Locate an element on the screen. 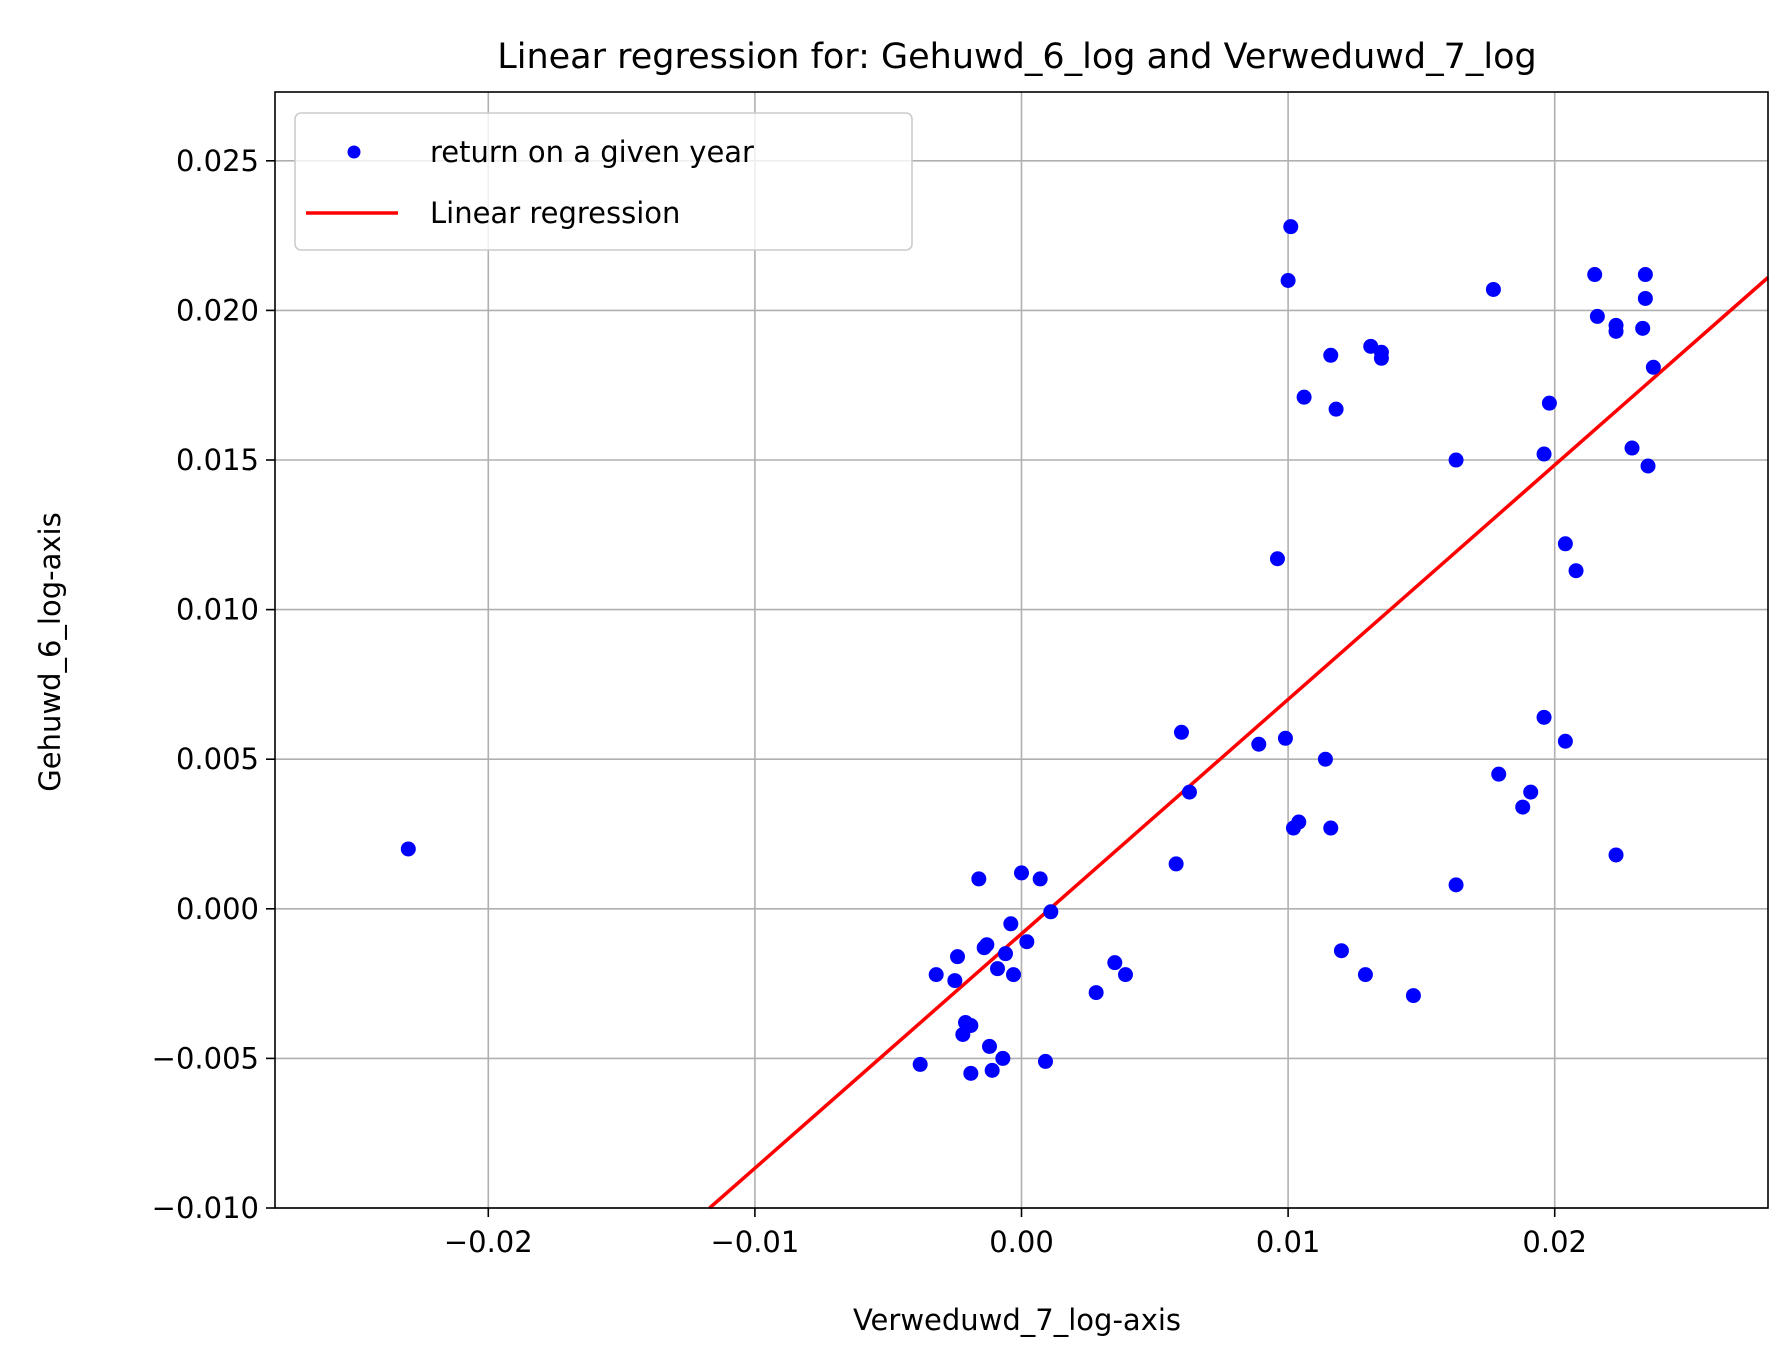 This screenshot has width=1790, height=1362. x-axis-label: Verweduwd_7_log-axis is located at coordinates (1017, 1320).